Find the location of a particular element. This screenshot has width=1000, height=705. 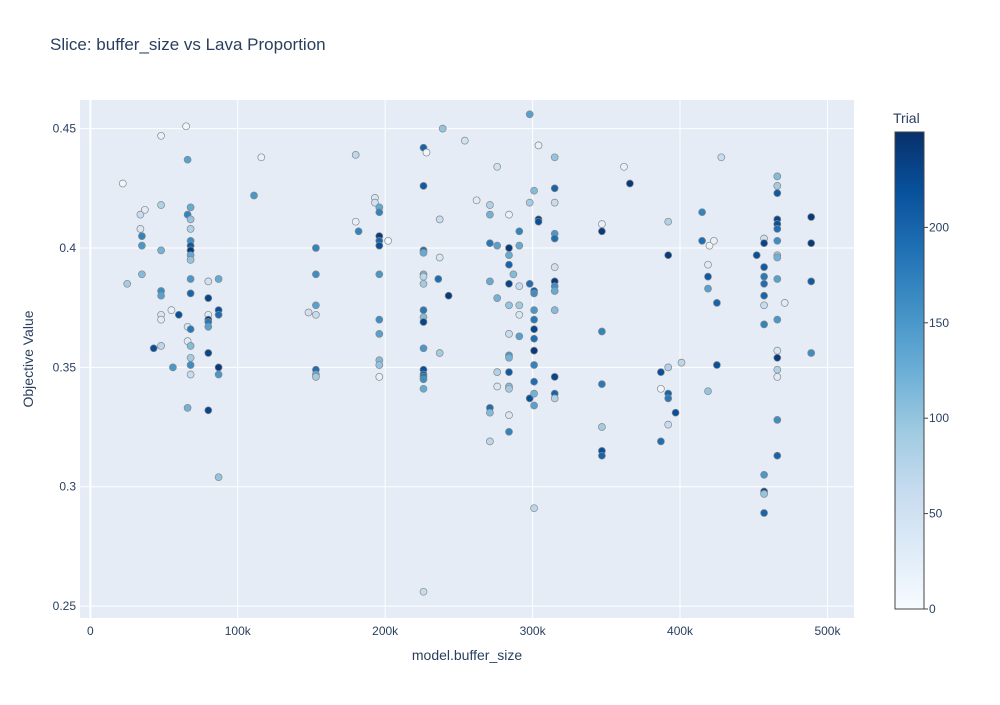

y-tick-label: 0.25 is located at coordinates (65, 606).